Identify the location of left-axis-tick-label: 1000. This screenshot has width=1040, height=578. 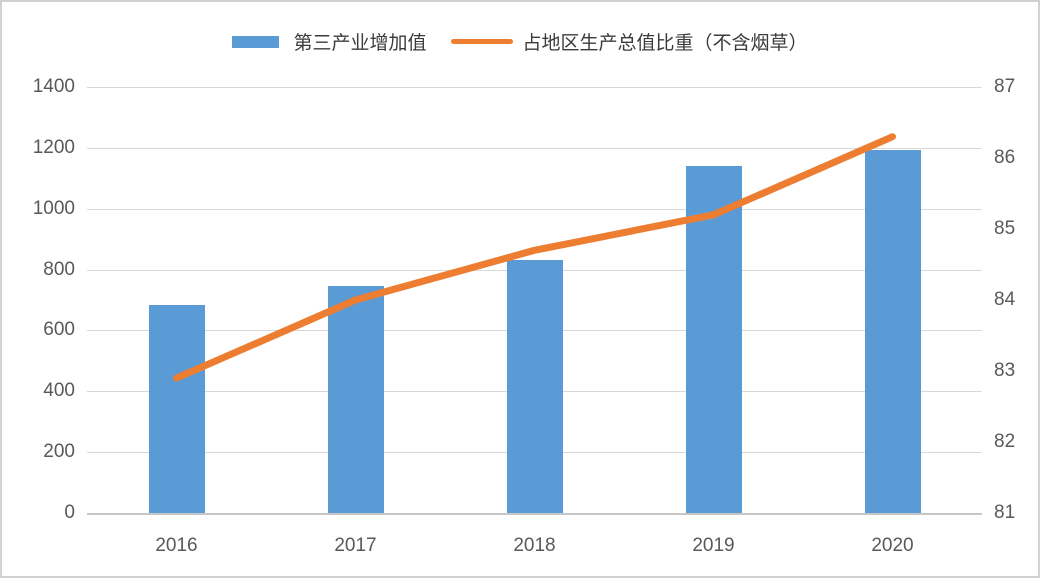
(53, 208).